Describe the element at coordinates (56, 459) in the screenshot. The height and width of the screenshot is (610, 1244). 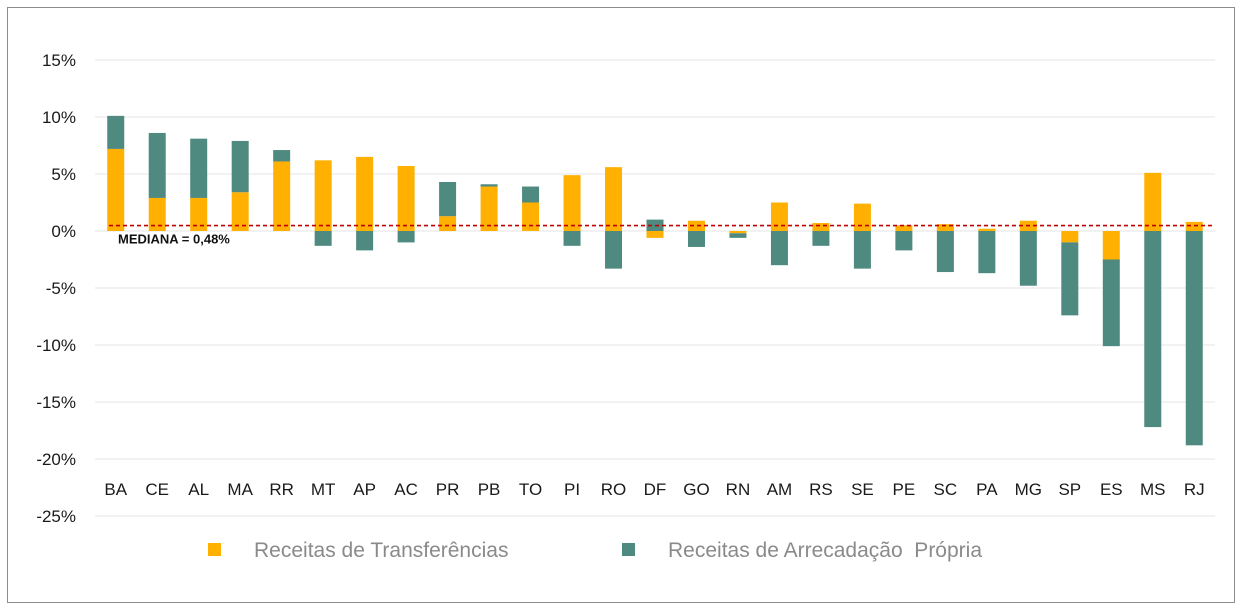
I see `y-tick-label: -20%` at that location.